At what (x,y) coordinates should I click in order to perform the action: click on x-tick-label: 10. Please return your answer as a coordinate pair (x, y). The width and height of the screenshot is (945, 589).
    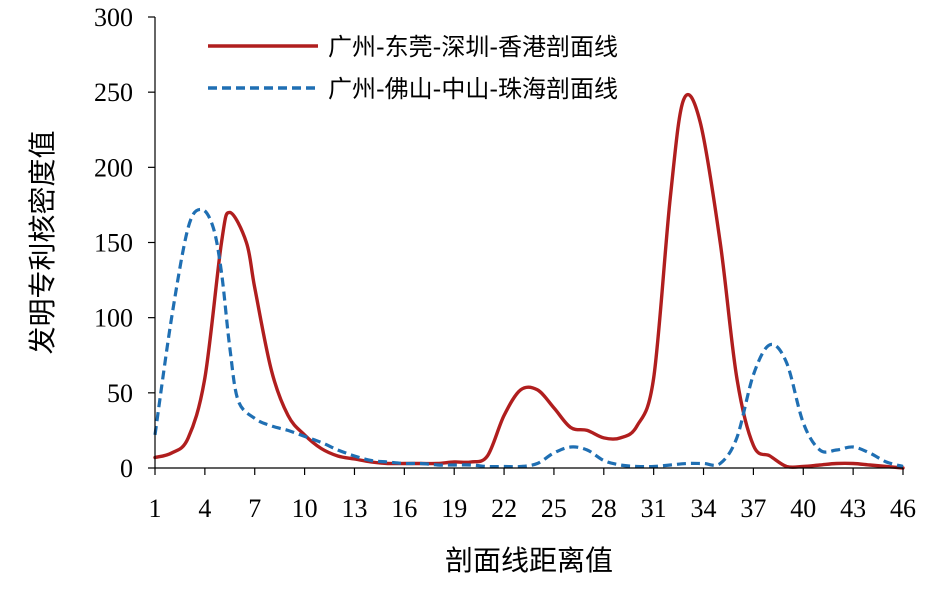
    Looking at the image, I should click on (305, 508).